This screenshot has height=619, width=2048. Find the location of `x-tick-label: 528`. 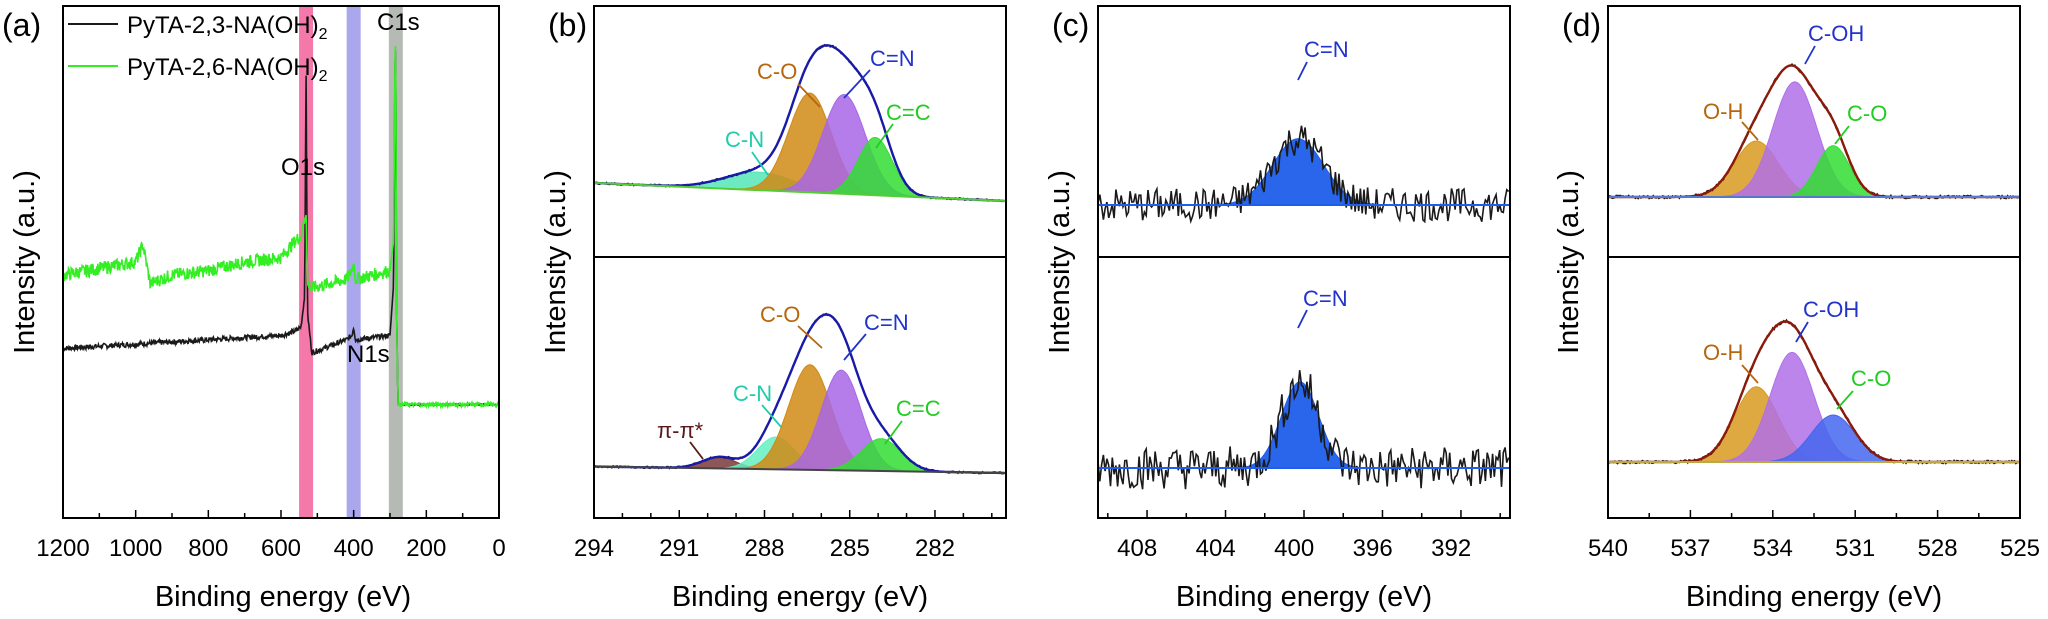

x-tick-label: 528 is located at coordinates (1938, 548).